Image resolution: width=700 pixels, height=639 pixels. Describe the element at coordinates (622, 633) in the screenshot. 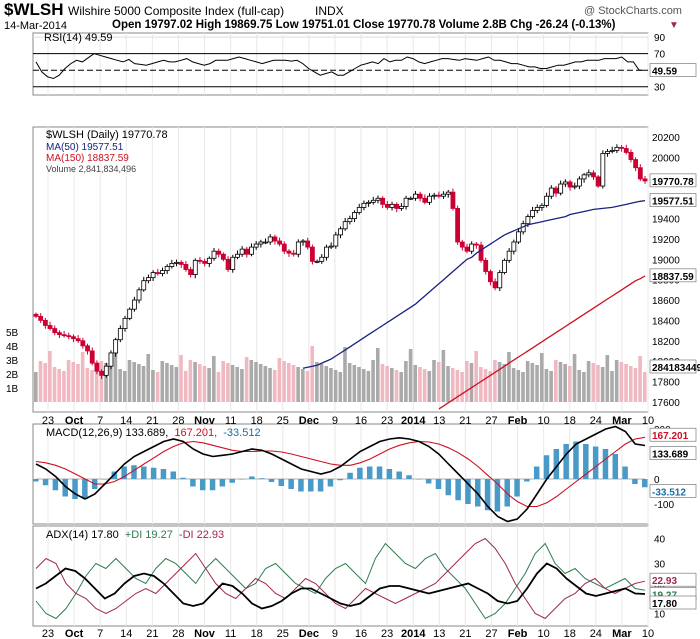

I see `x-axis-label: Mar` at that location.